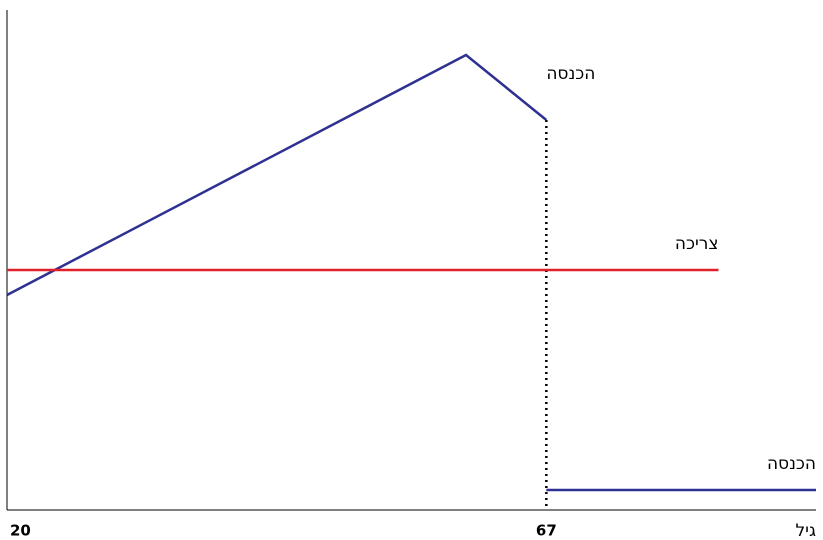  What do you see at coordinates (697, 244) in the screenshot?
I see `series-label: צריכה` at bounding box center [697, 244].